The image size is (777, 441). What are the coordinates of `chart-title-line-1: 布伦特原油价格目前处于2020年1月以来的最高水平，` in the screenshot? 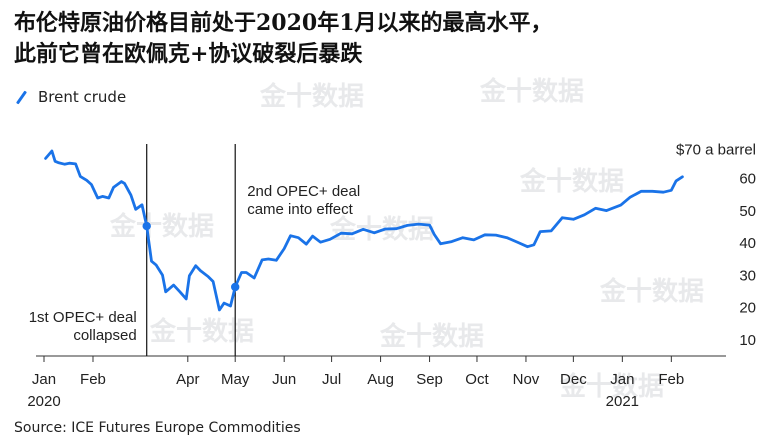 It's located at (283, 23).